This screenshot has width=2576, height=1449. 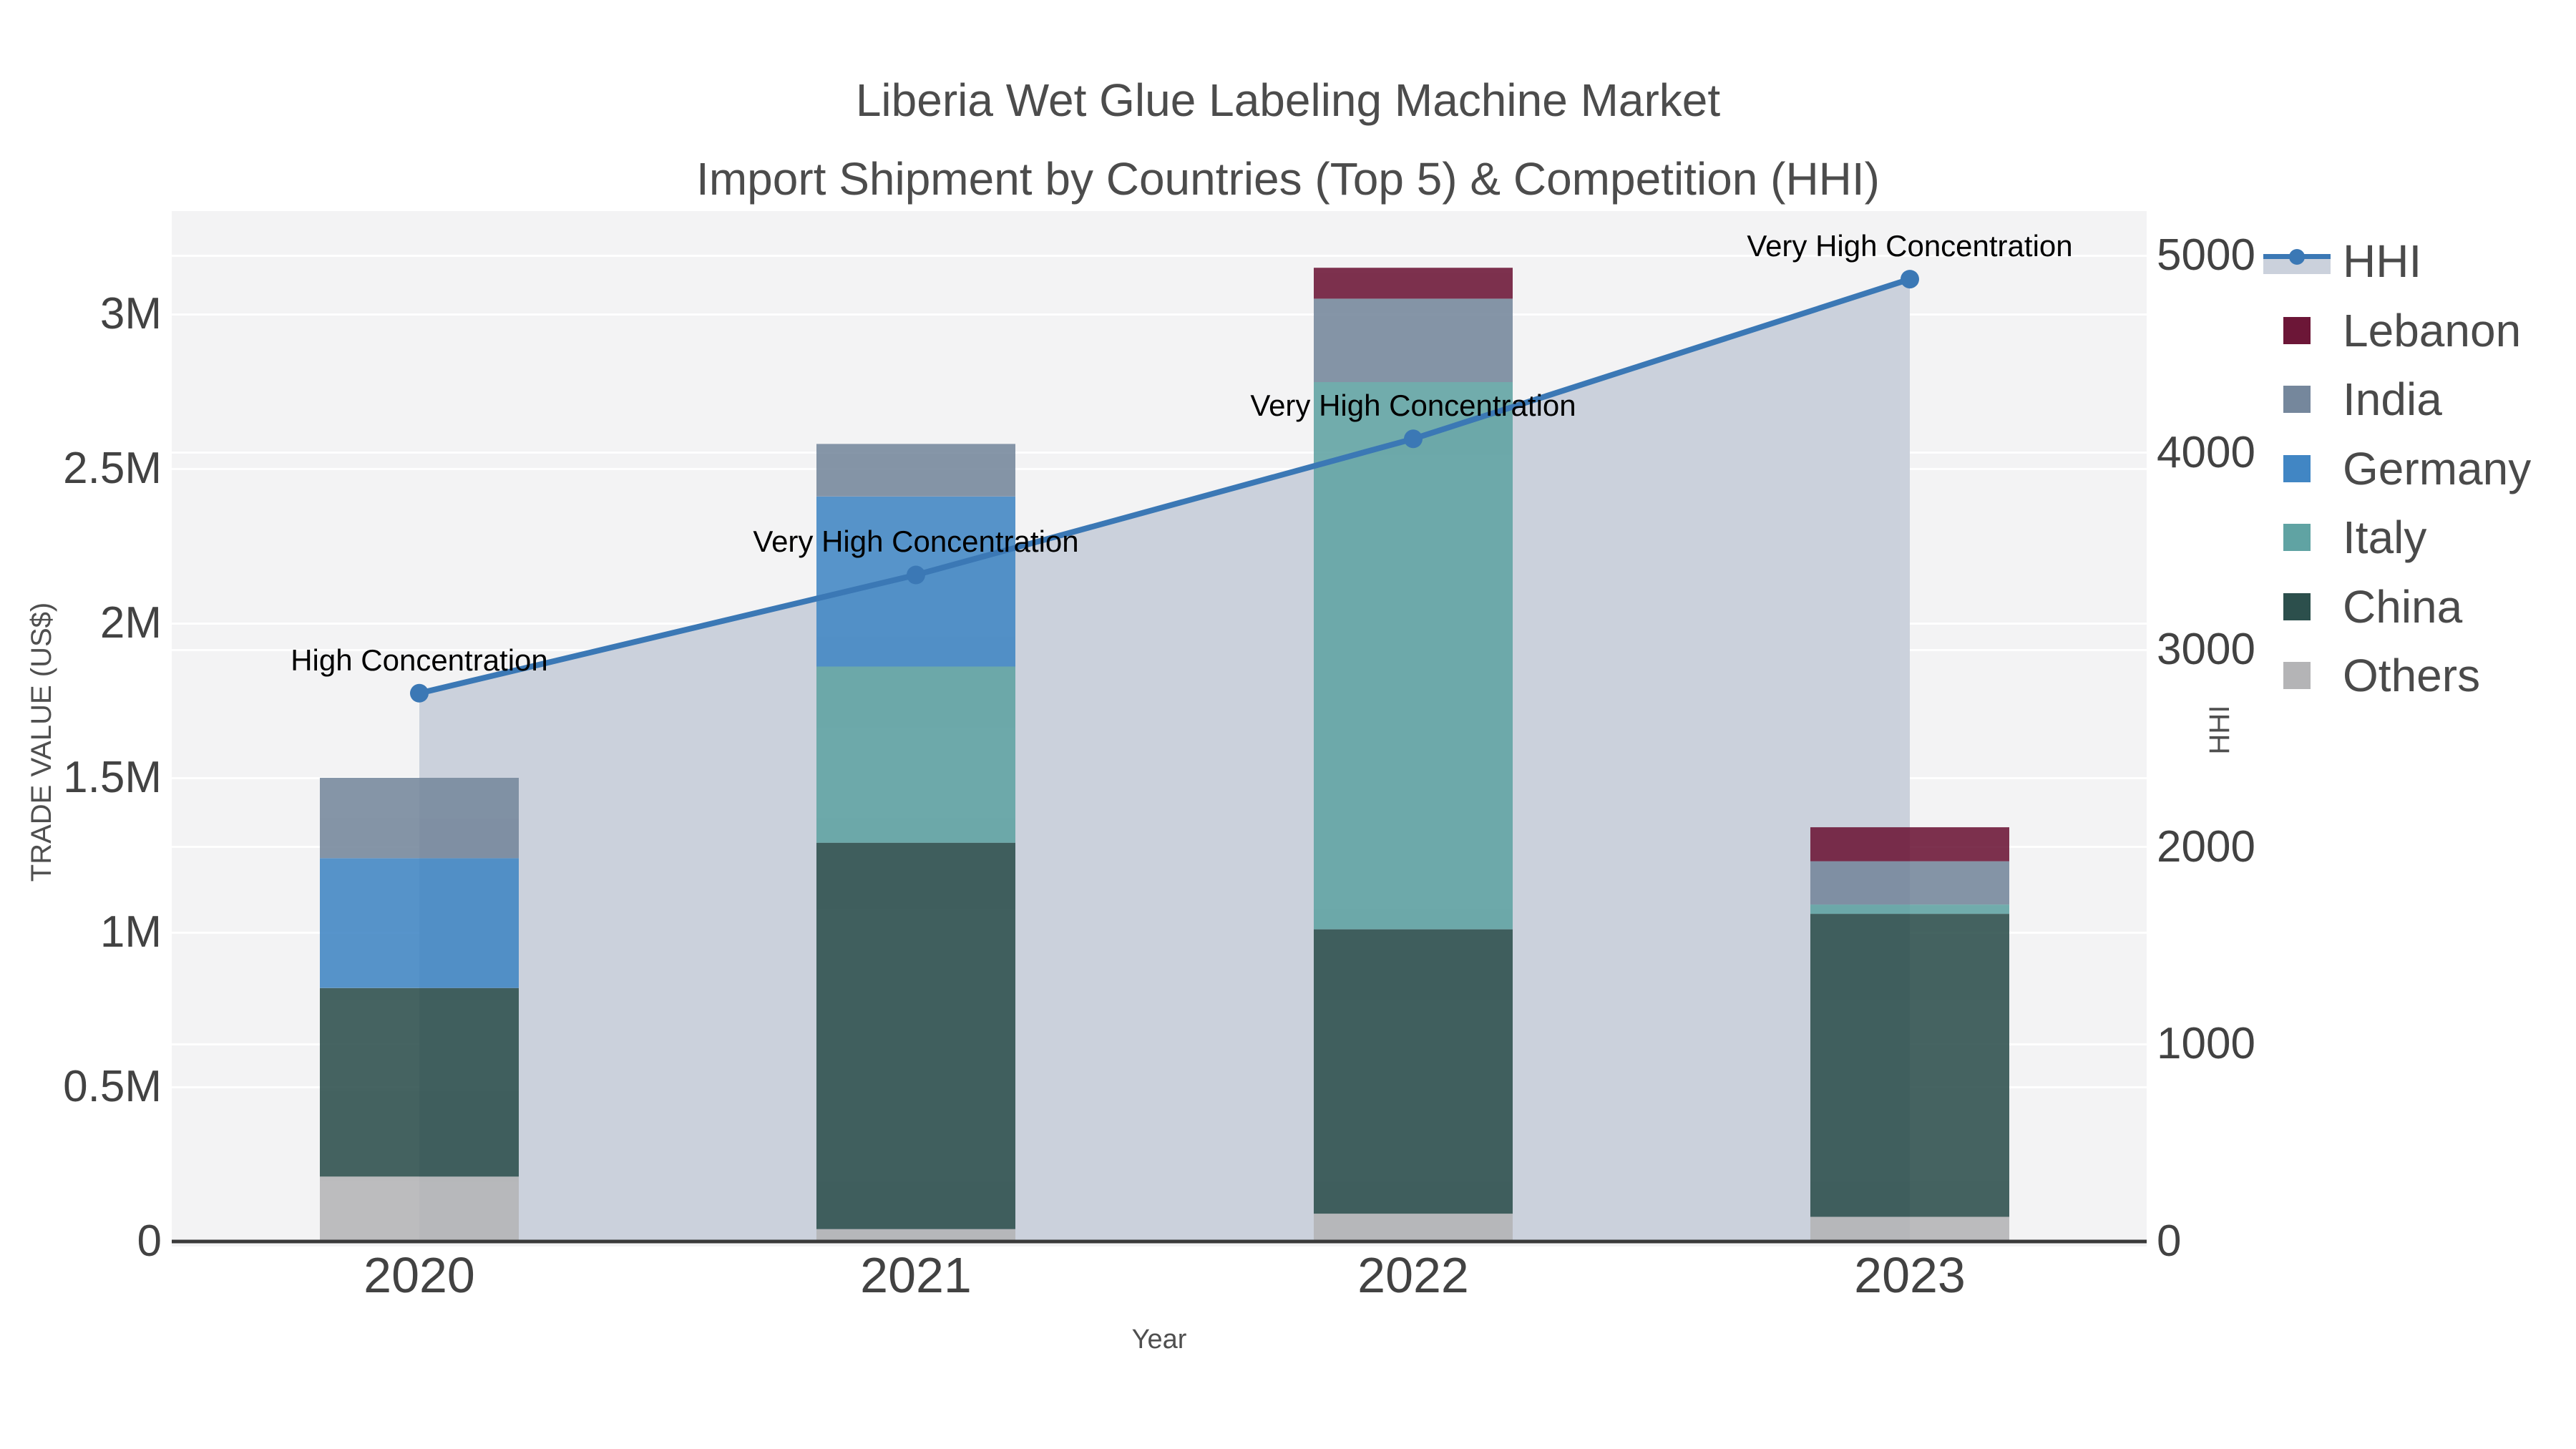 I want to click on bar-segment-india-2021, so click(x=915, y=470).